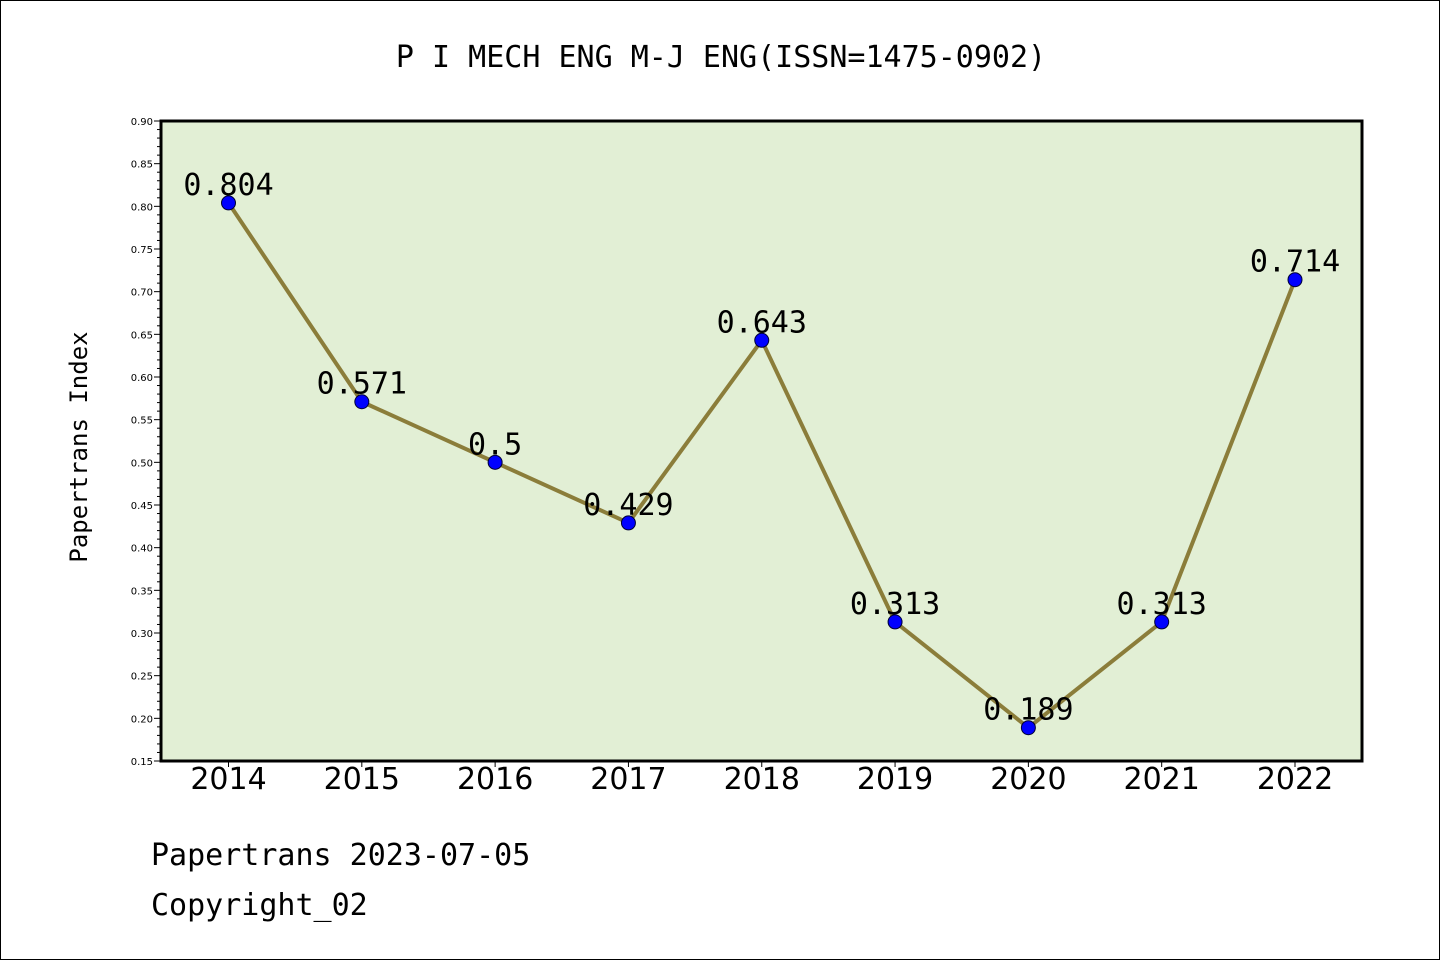 The image size is (1440, 961). Describe the element at coordinates (142, 165) in the screenshot. I see `y-tick-label: 0.85` at that location.